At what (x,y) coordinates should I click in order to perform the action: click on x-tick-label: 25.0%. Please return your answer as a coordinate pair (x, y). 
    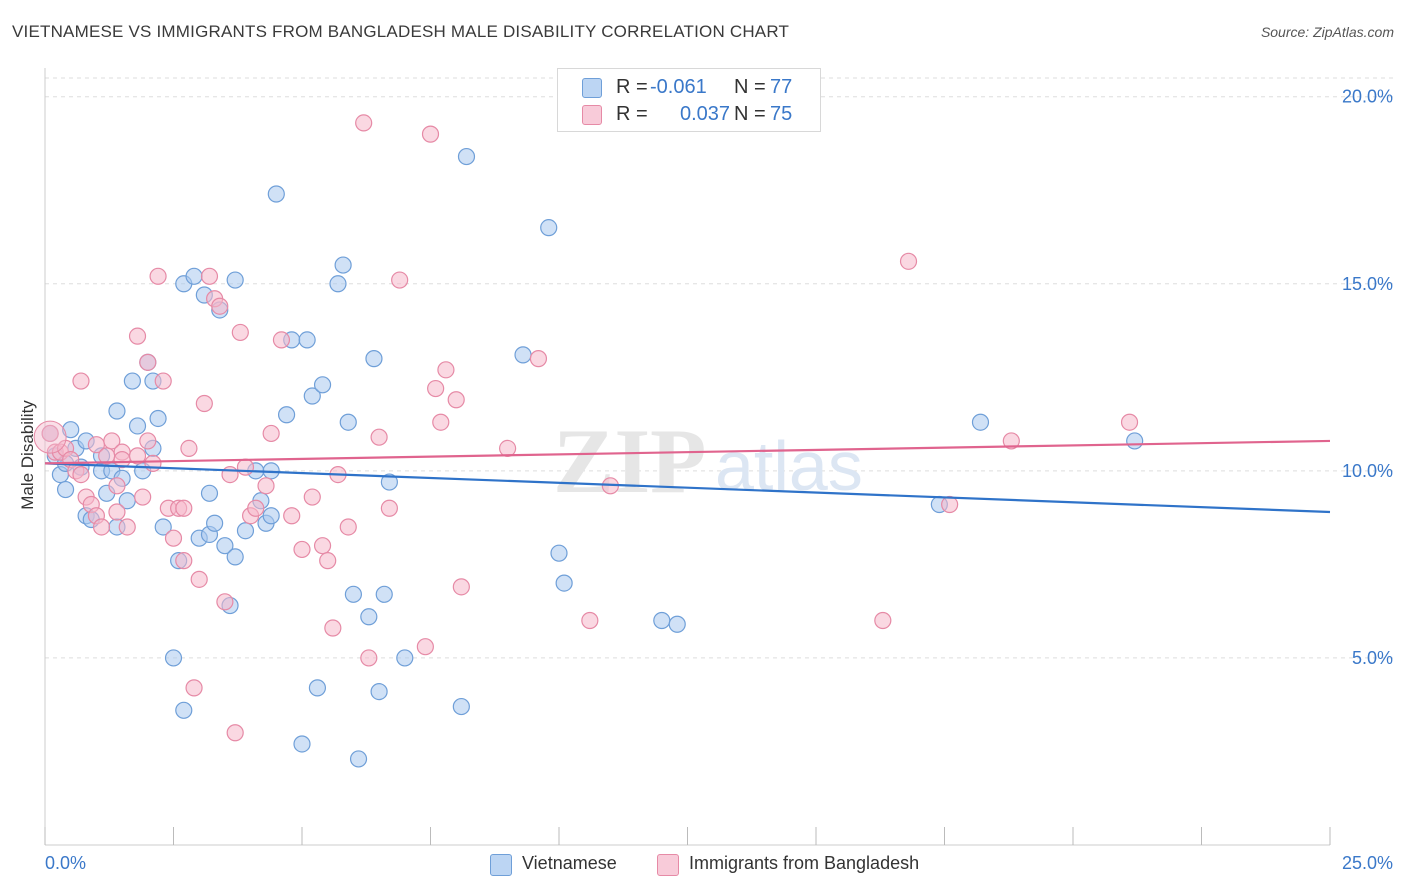
    Looking at the image, I should click on (1367, 863).